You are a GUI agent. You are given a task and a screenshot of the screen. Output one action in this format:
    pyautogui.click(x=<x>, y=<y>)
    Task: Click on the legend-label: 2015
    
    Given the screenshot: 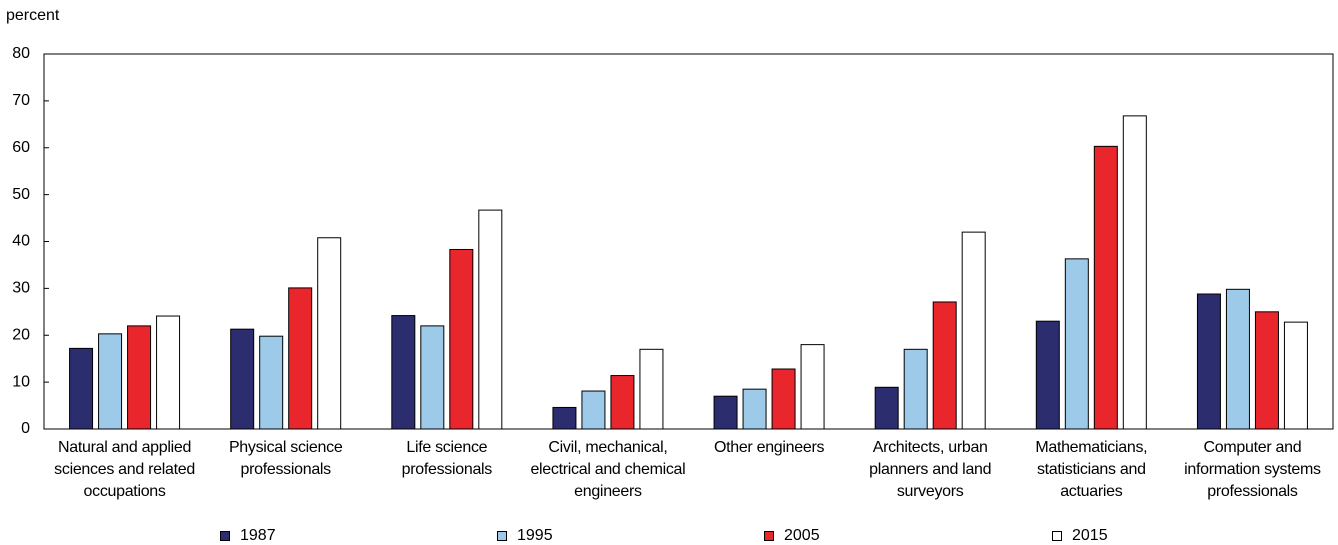 What is the action you would take?
    pyautogui.click(x=1090, y=535)
    